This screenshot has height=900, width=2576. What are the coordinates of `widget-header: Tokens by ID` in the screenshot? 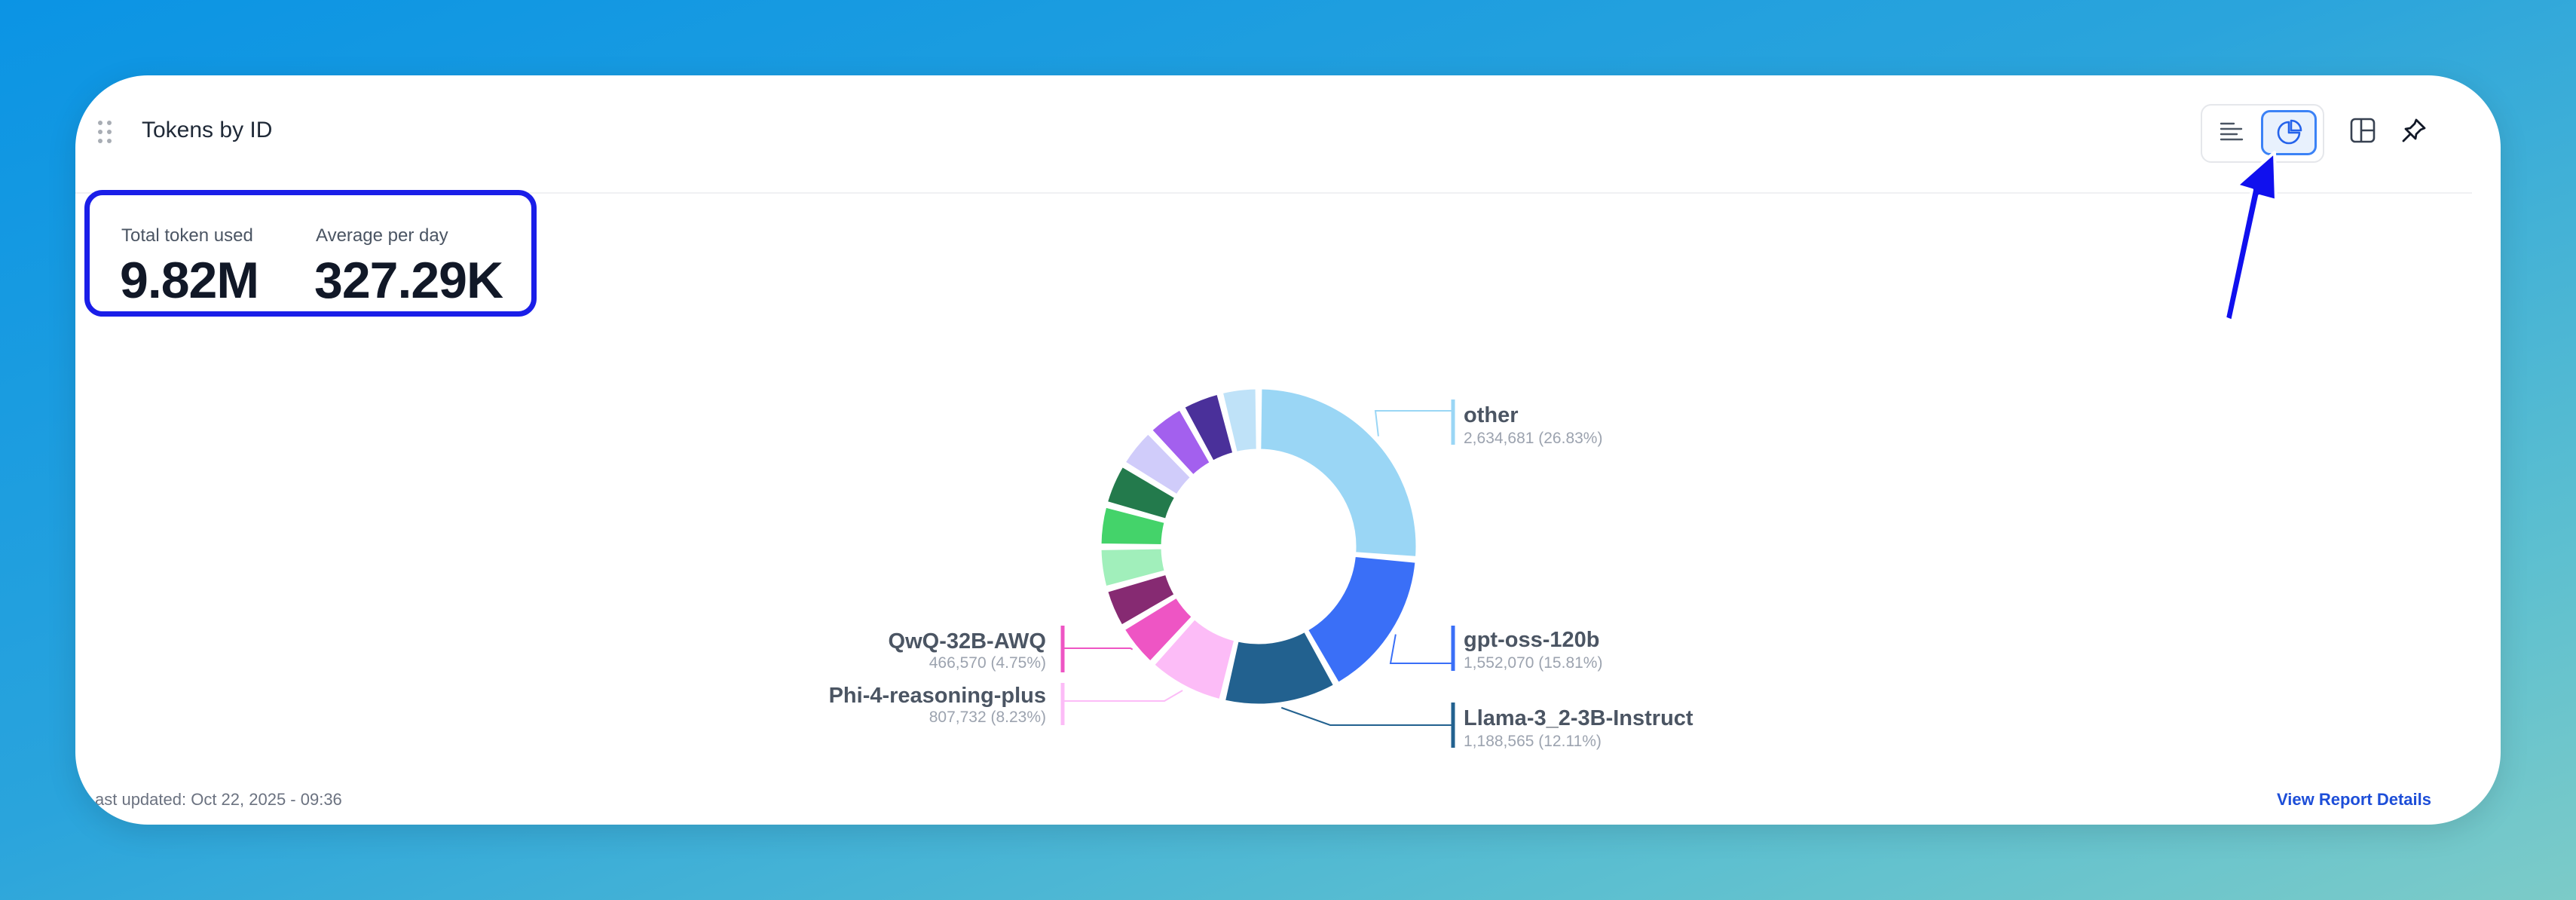 It's located at (1288, 134).